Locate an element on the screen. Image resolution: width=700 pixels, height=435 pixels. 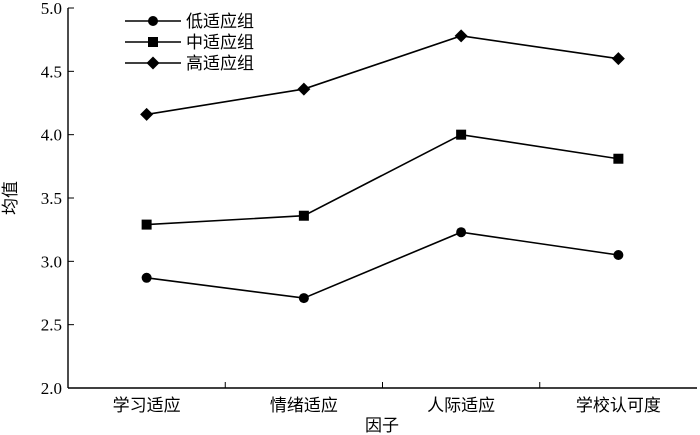
legend-item: 低适应组 is located at coordinates (189, 22).